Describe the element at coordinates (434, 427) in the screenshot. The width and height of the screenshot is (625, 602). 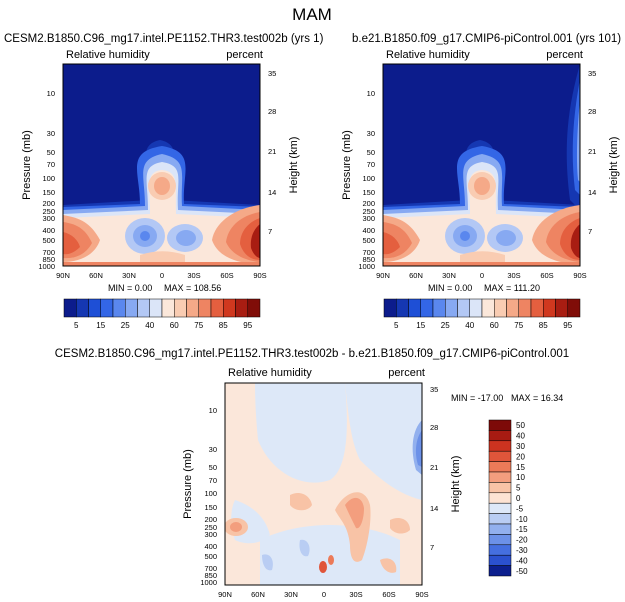
I see `panel-3-y2tick-28: 28` at that location.